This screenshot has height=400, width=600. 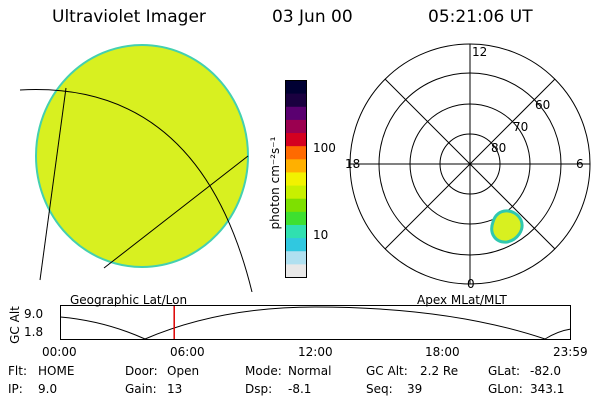 I want to click on dsp-value: -8.1, so click(x=300, y=389).